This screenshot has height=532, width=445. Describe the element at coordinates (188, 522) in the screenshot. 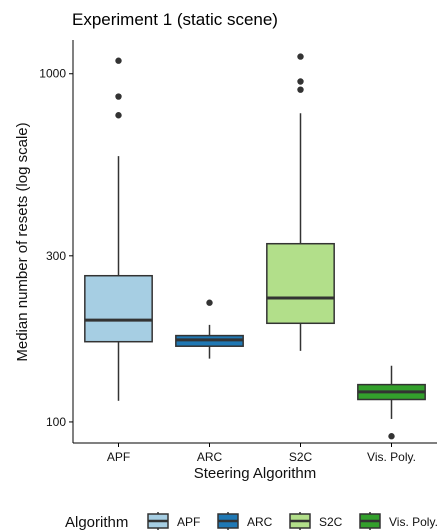

I see `legend-label-apf: APF` at that location.